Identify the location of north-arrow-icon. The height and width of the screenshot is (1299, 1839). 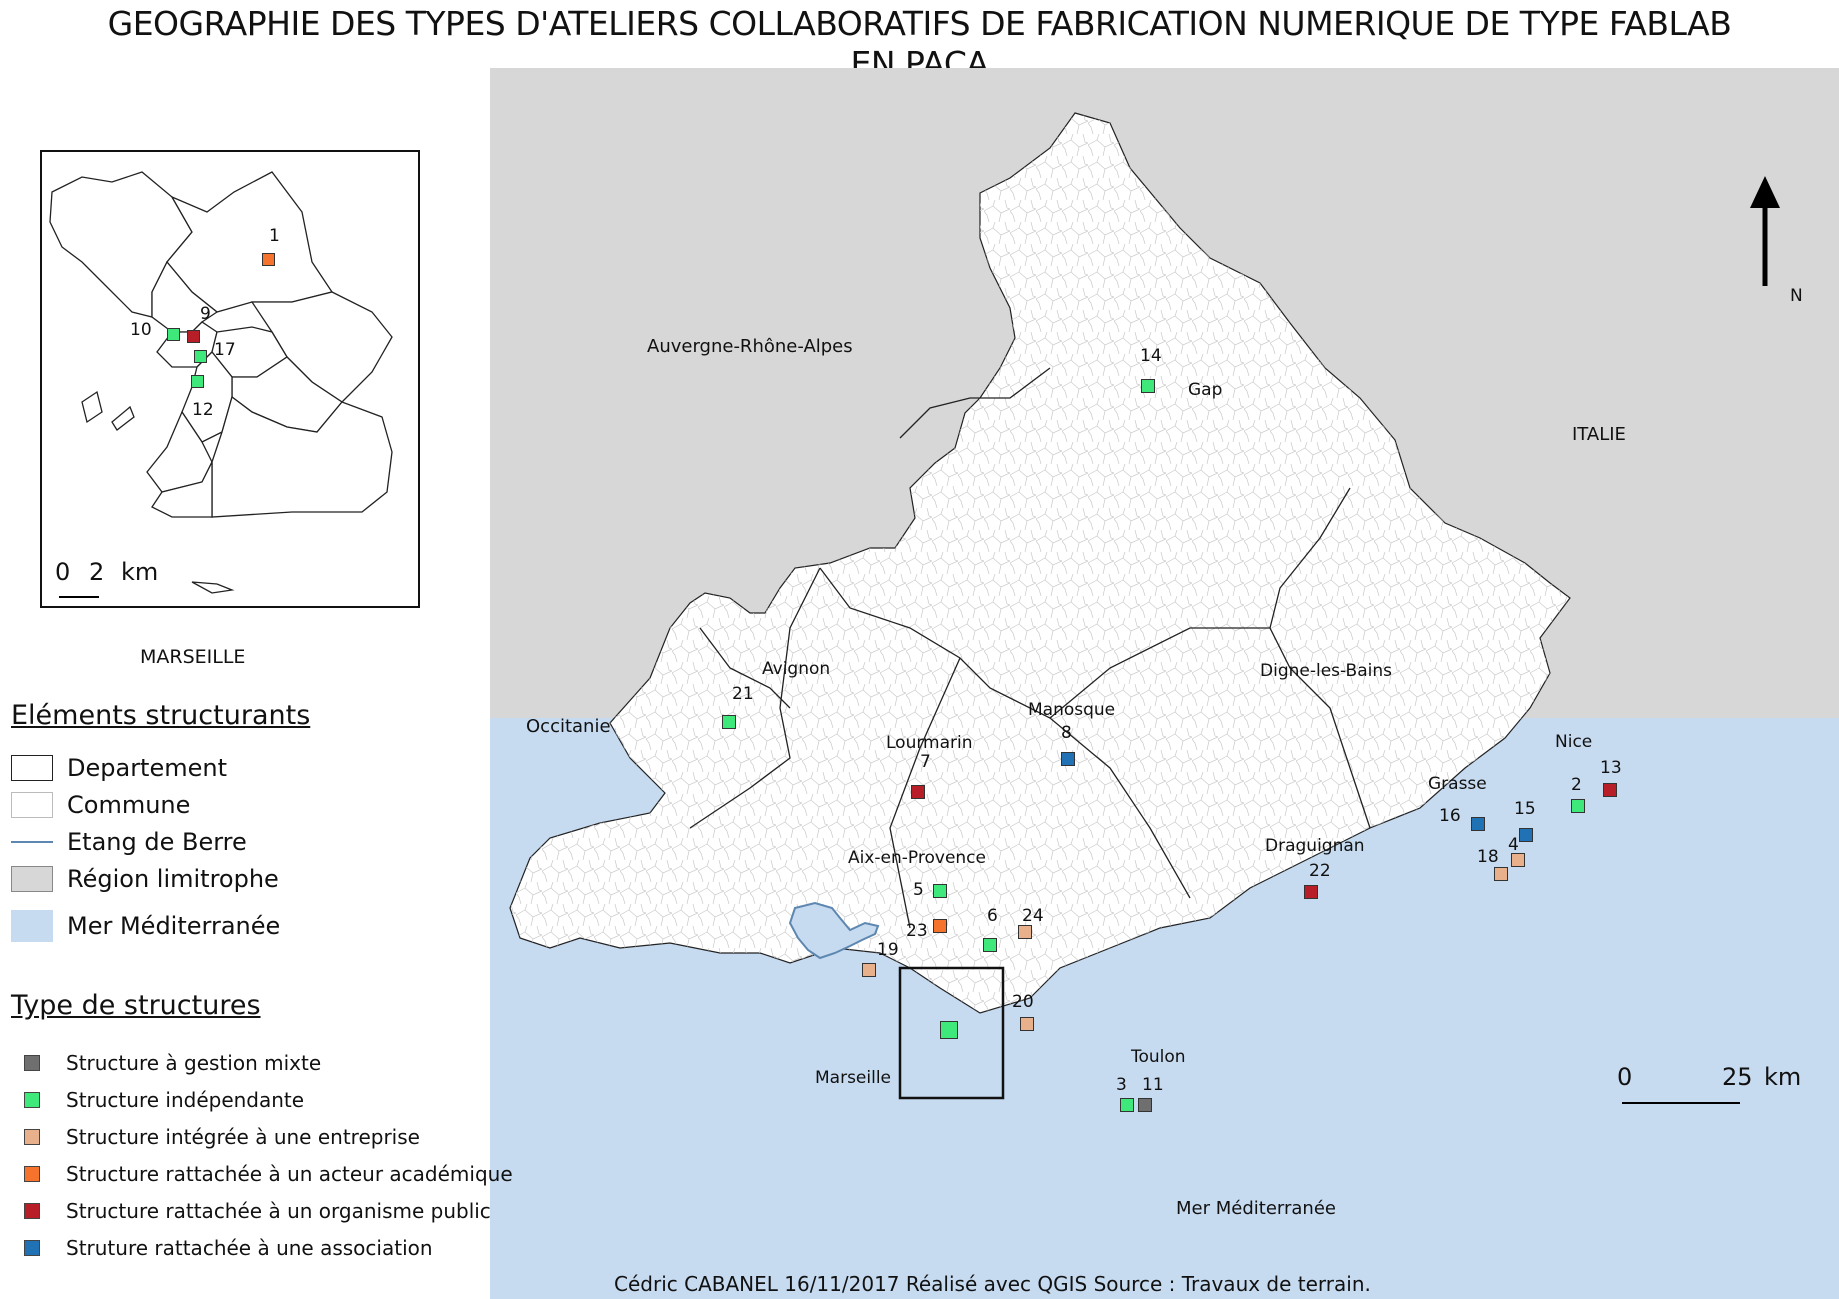
(1765, 231).